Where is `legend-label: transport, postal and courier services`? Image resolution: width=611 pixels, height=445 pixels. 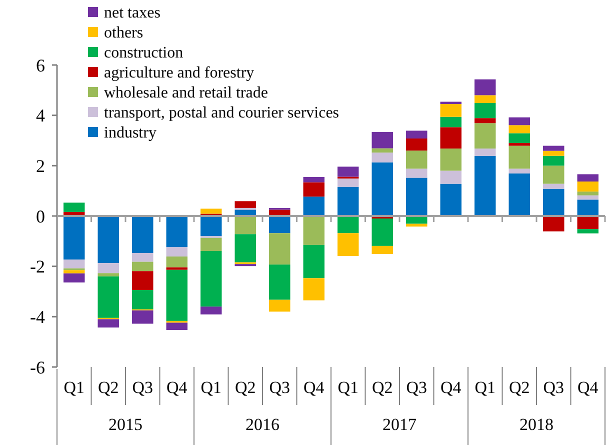
legend-label: transport, postal and courier services is located at coordinates (222, 113).